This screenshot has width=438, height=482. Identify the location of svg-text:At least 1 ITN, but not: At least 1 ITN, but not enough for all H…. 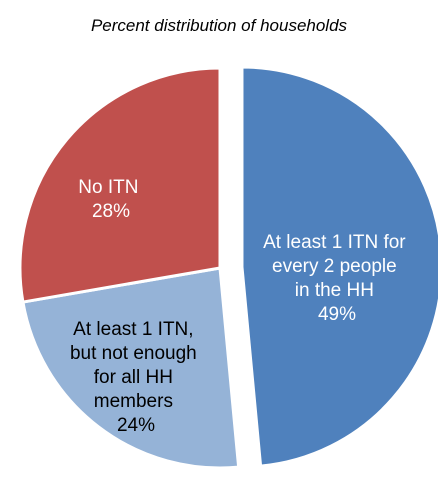
(136, 377).